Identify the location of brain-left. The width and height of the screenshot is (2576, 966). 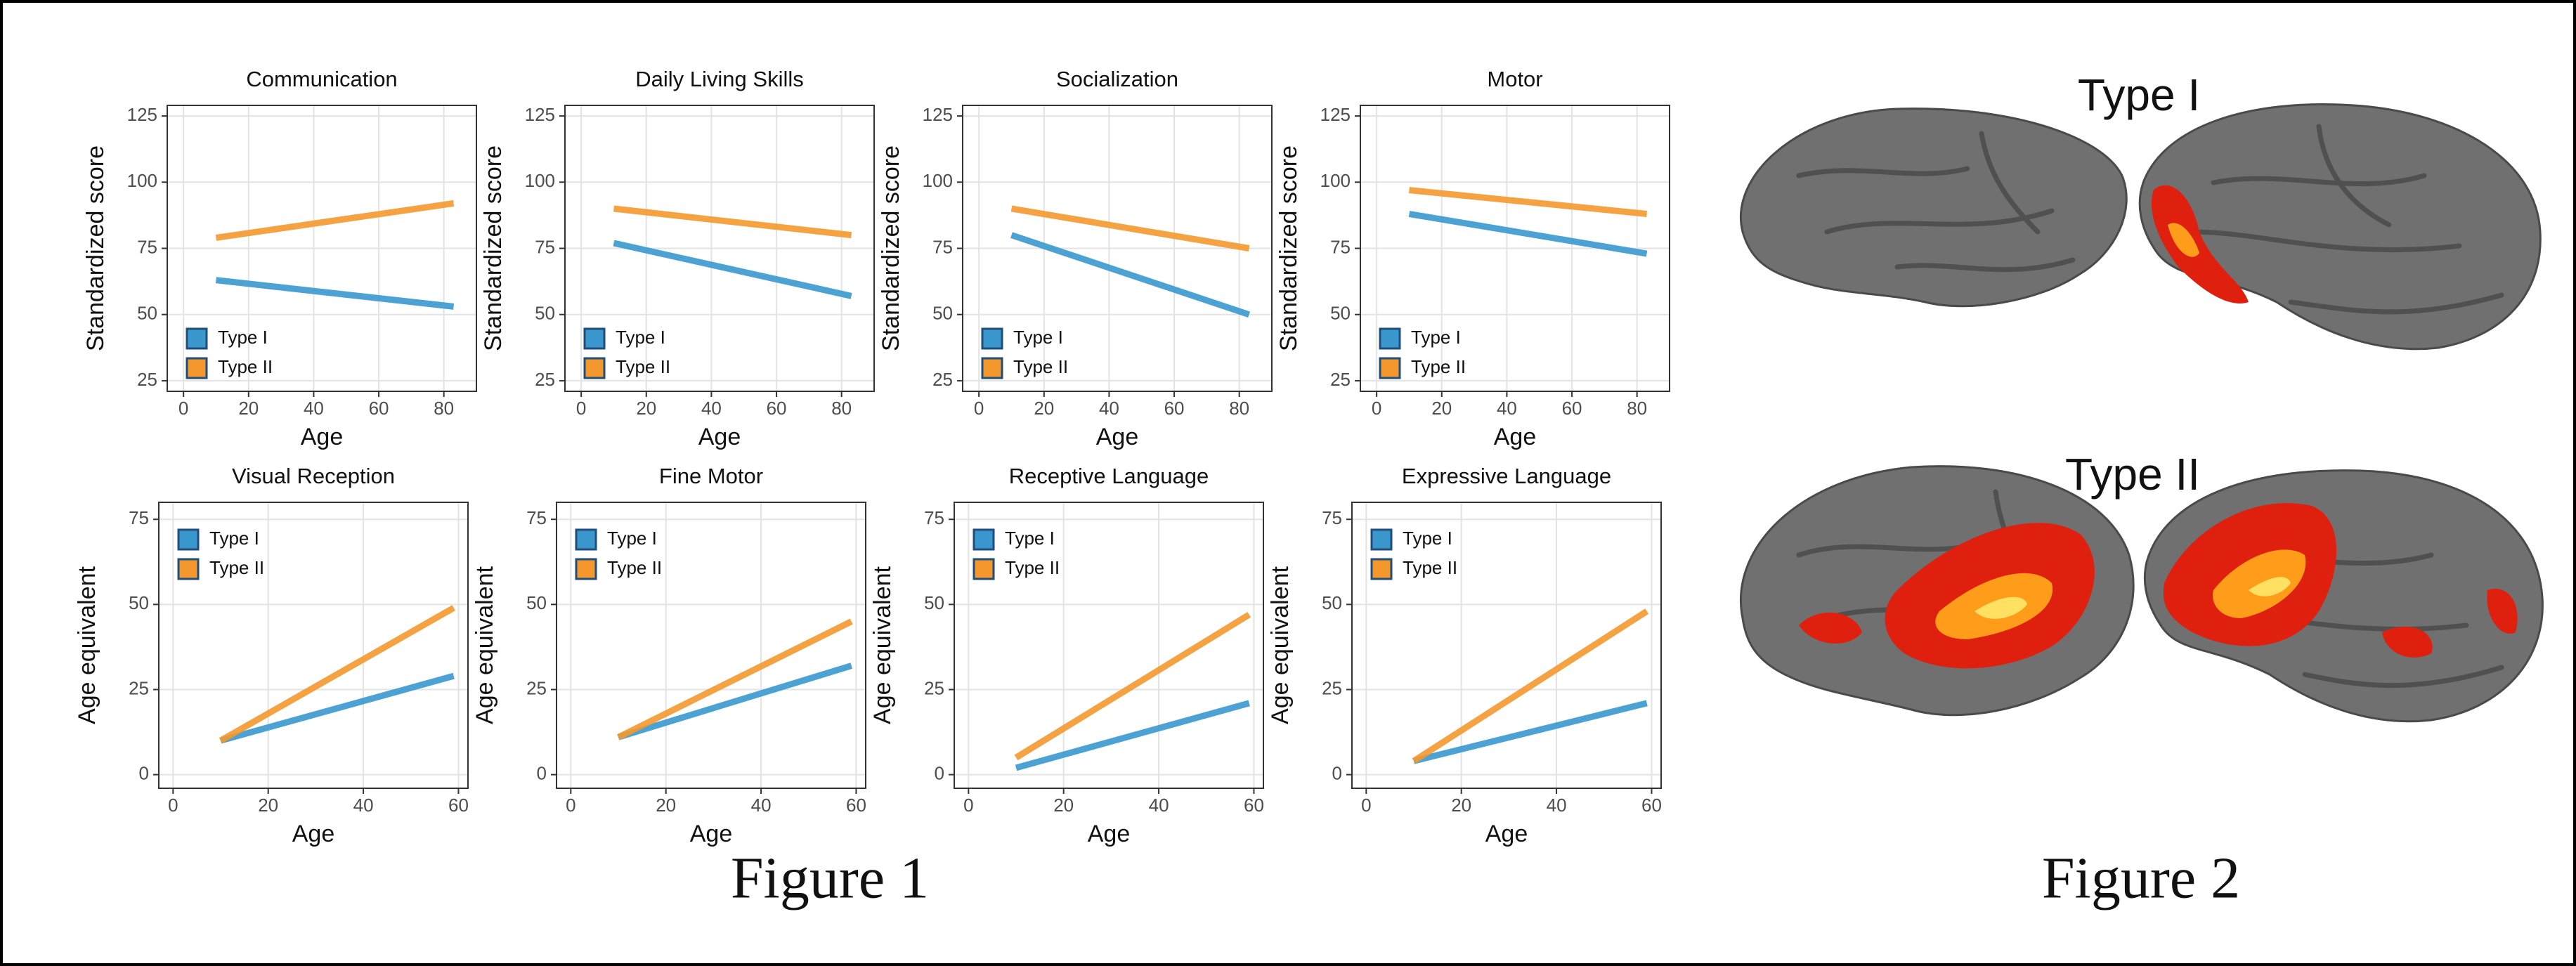
(1934, 208).